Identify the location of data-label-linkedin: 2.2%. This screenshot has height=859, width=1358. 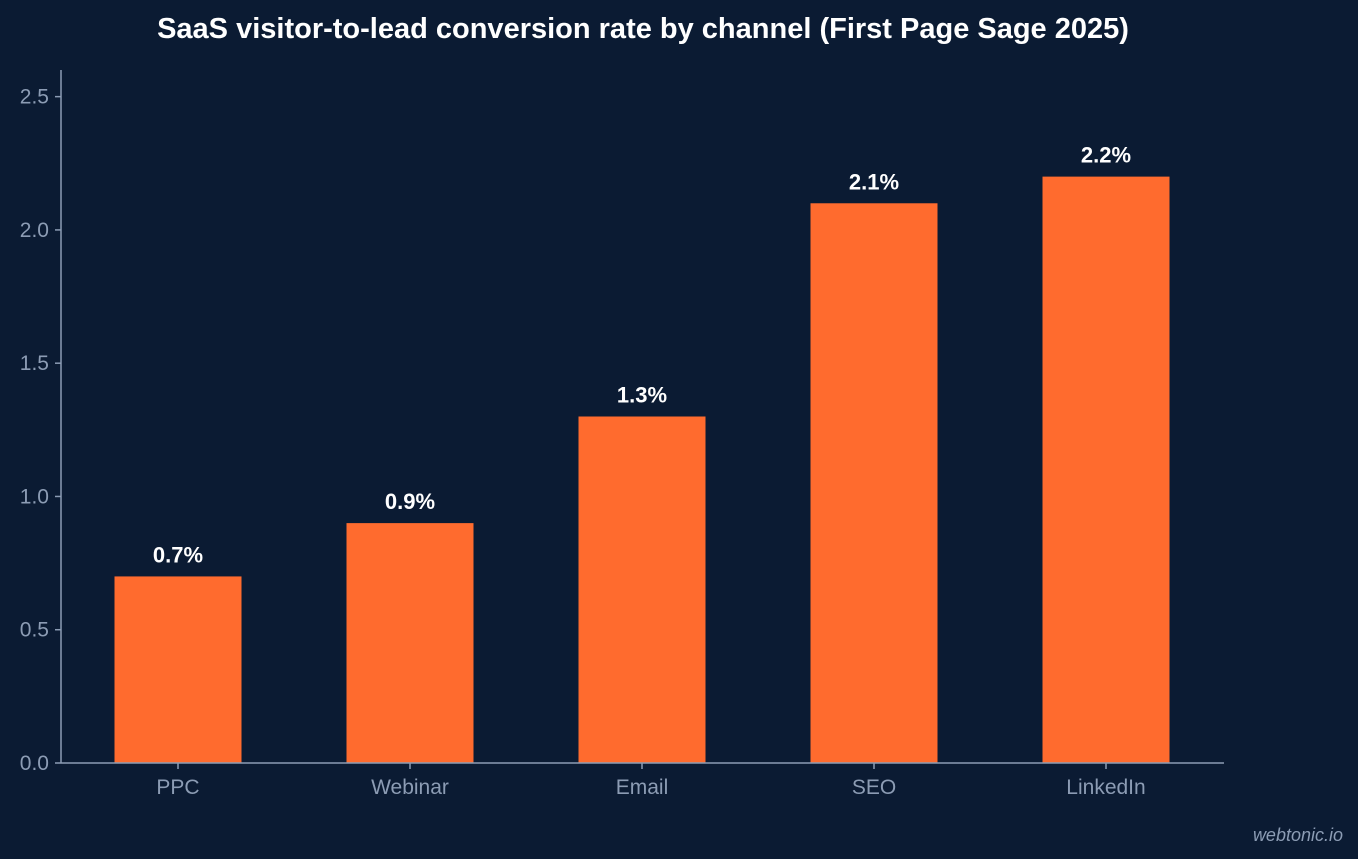
(1106, 155).